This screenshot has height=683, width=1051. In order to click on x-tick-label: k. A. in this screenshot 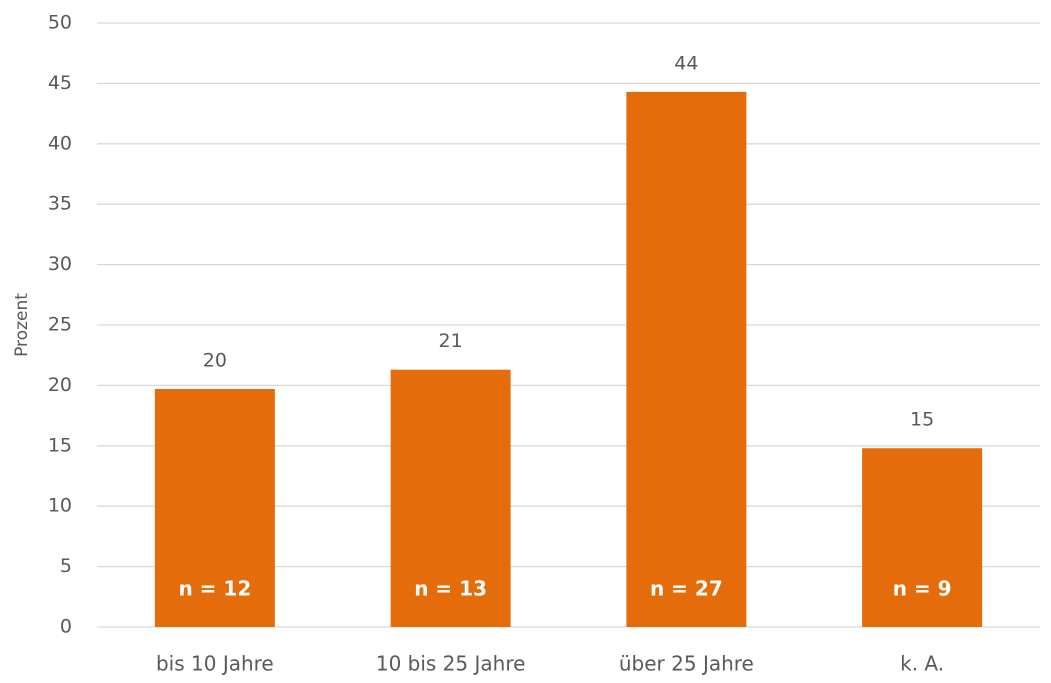, I will do `click(922, 664)`.